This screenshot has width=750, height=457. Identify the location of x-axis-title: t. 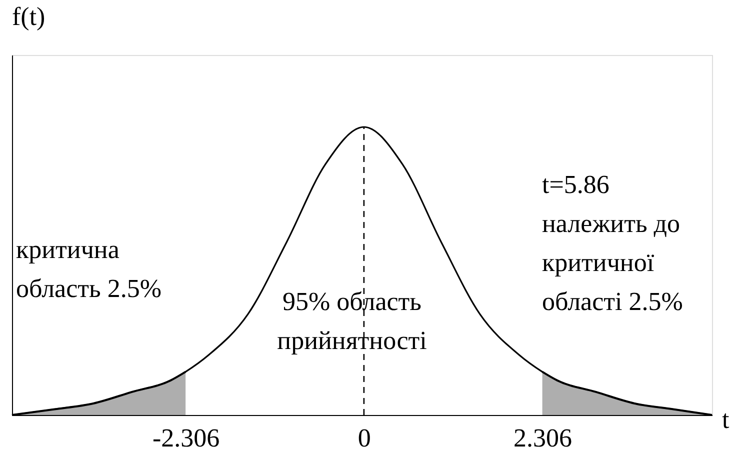
(726, 419).